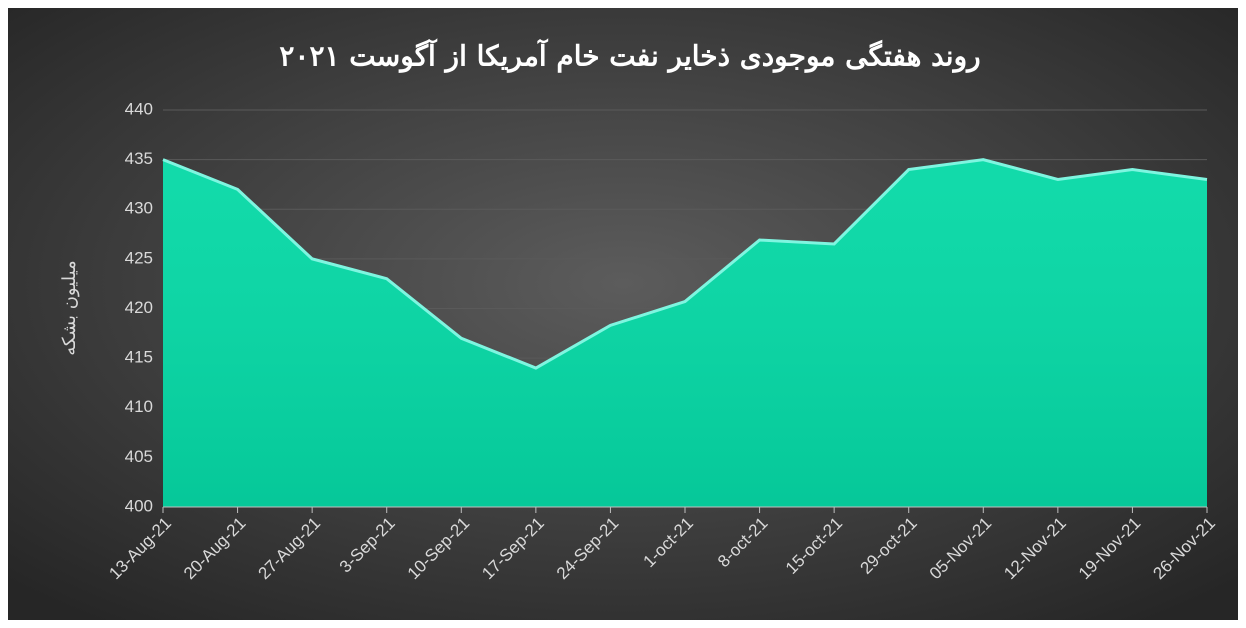 The height and width of the screenshot is (628, 1246). I want to click on y-tick-label: 435, so click(139, 158).